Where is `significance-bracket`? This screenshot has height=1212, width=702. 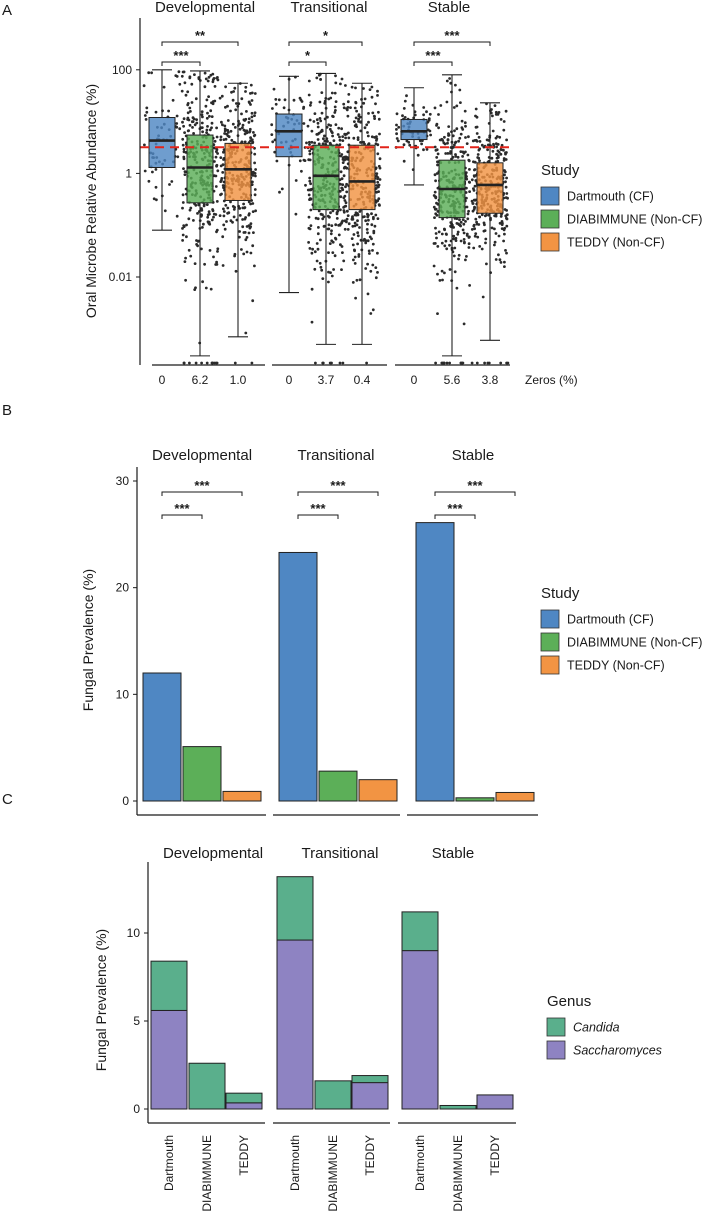 significance-bracket is located at coordinates (181, 63).